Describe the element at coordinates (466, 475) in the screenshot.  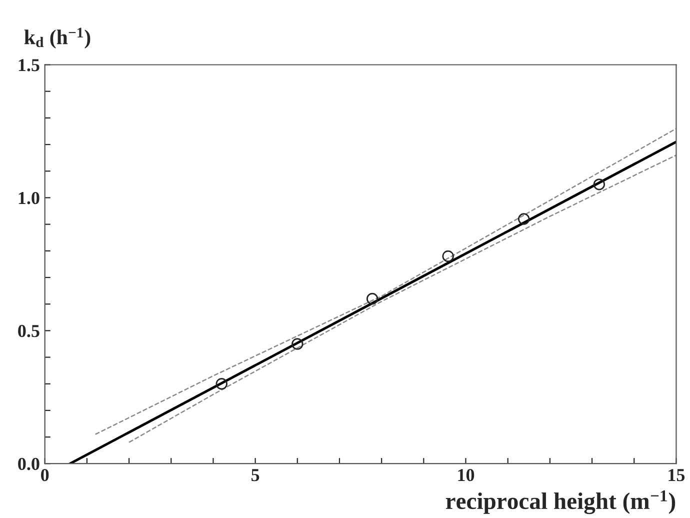
I see `x-tick-label: 10` at that location.